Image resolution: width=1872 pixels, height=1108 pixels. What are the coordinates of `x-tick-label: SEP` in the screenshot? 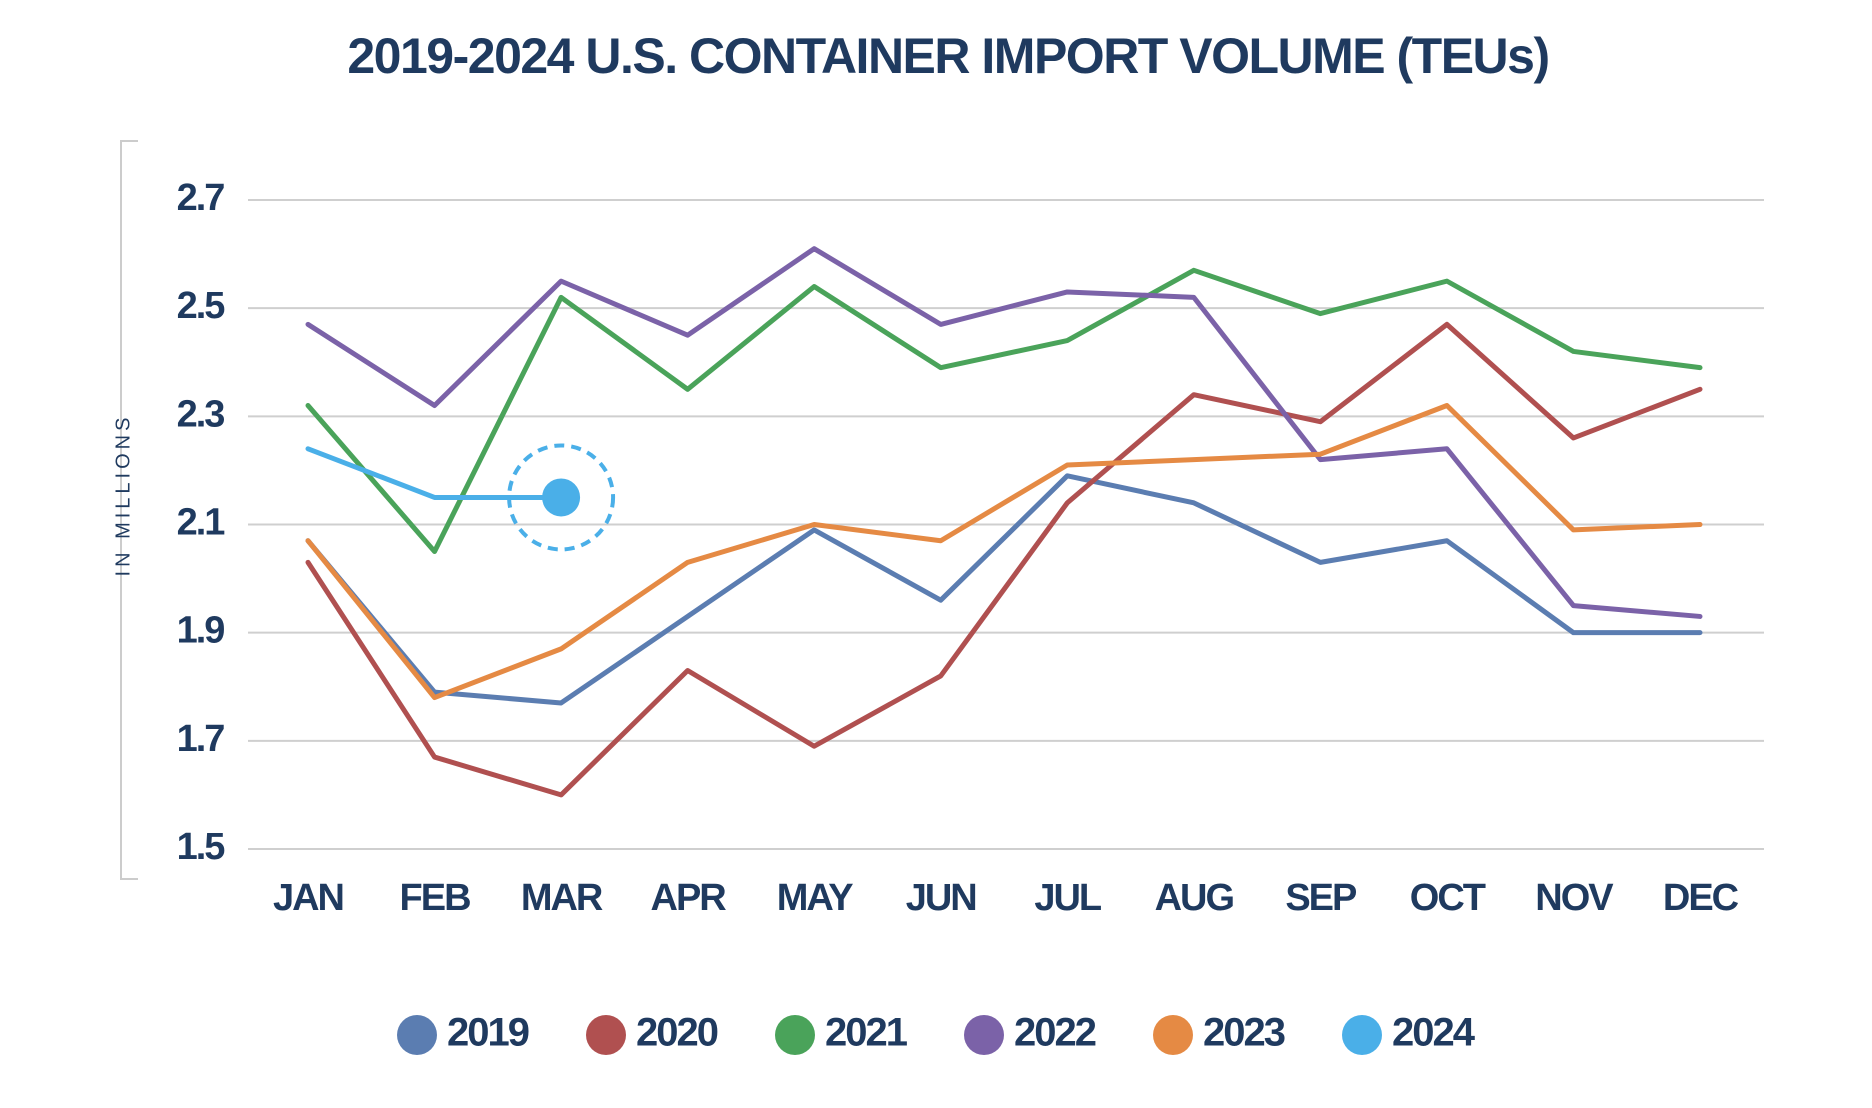 It's located at (1321, 898).